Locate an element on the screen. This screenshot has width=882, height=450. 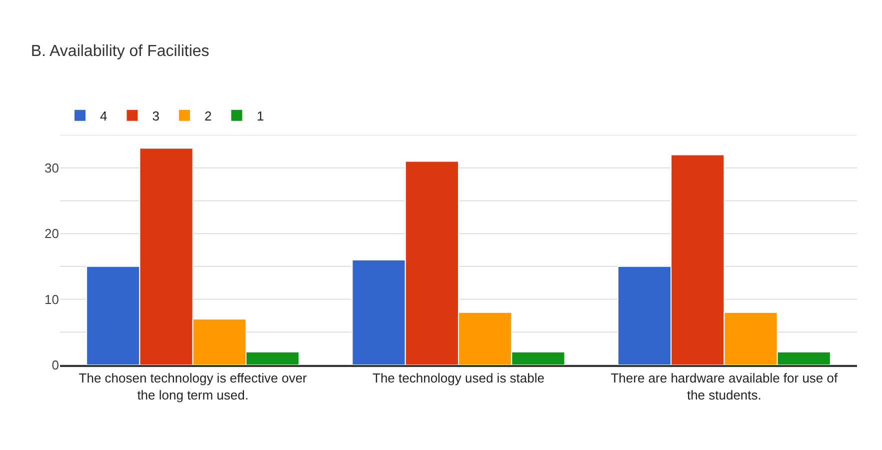
y-tick-label: 30 is located at coordinates (51, 168).